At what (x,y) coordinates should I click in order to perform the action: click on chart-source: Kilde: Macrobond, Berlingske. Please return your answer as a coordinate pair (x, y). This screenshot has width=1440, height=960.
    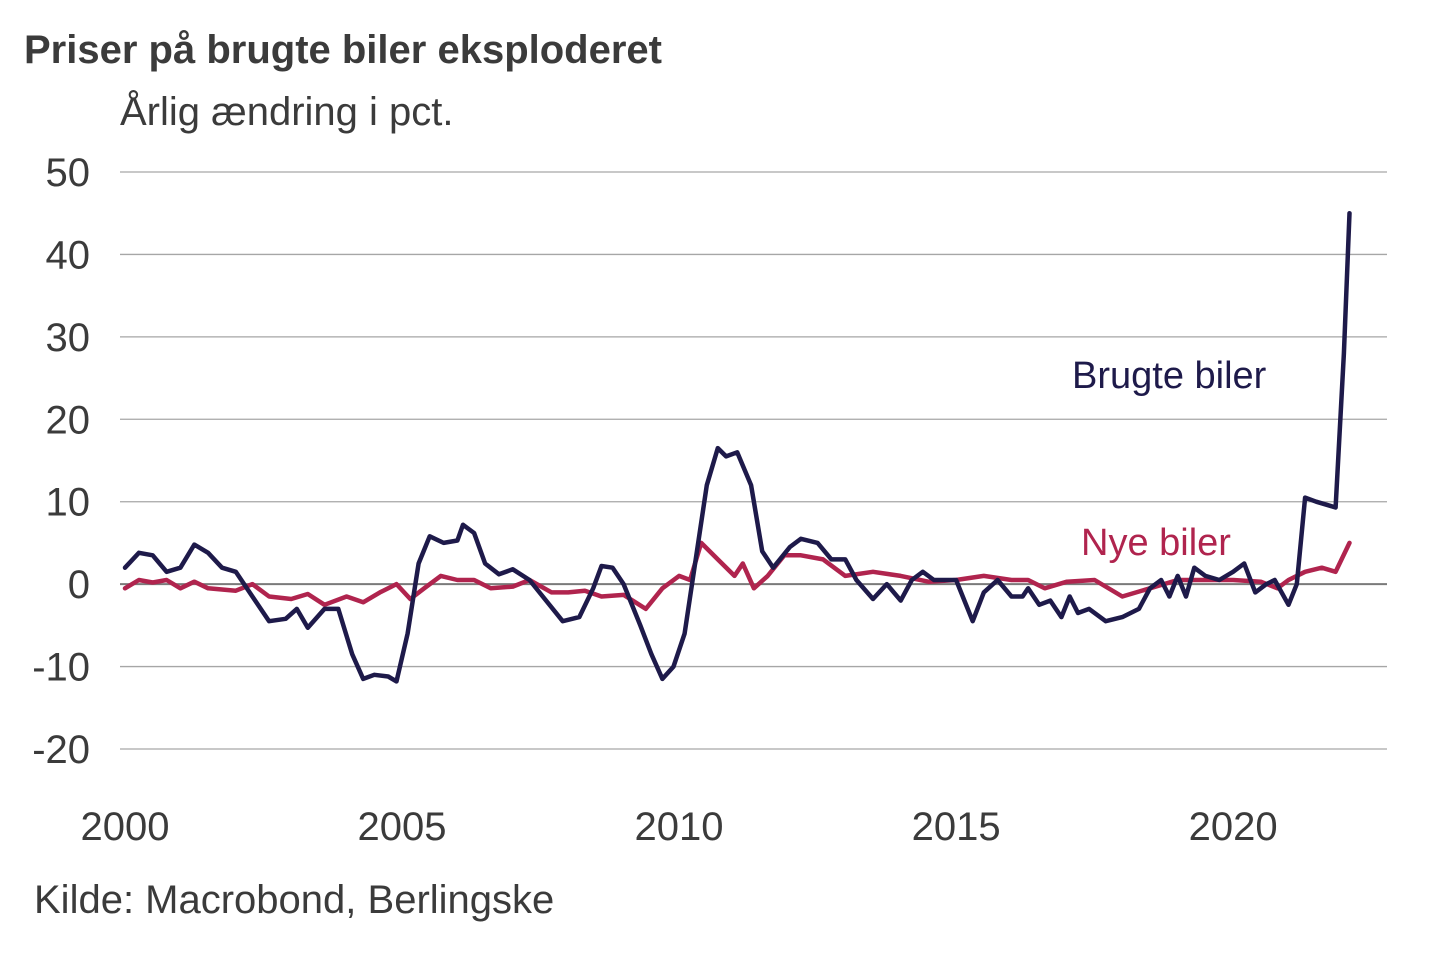
    Looking at the image, I should click on (294, 900).